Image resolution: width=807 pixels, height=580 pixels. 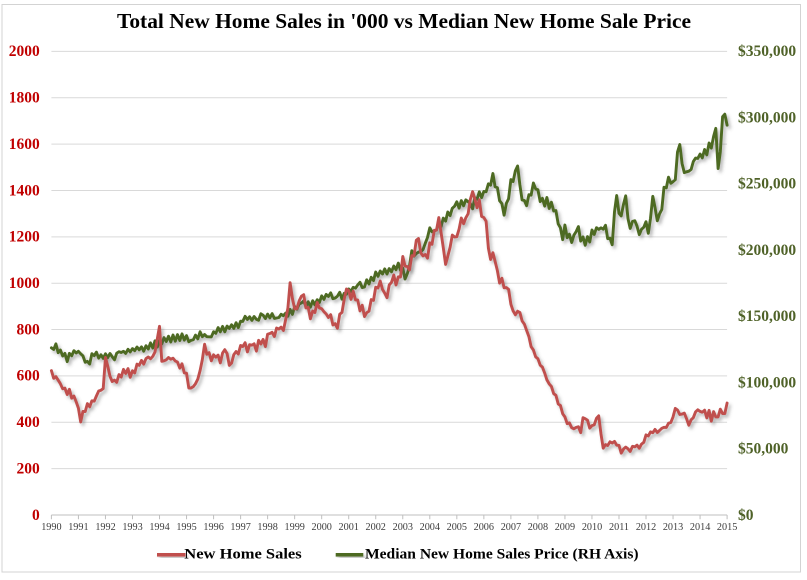 What do you see at coordinates (767, 250) in the screenshot?
I see `svg-text: $200,000` at bounding box center [767, 250].